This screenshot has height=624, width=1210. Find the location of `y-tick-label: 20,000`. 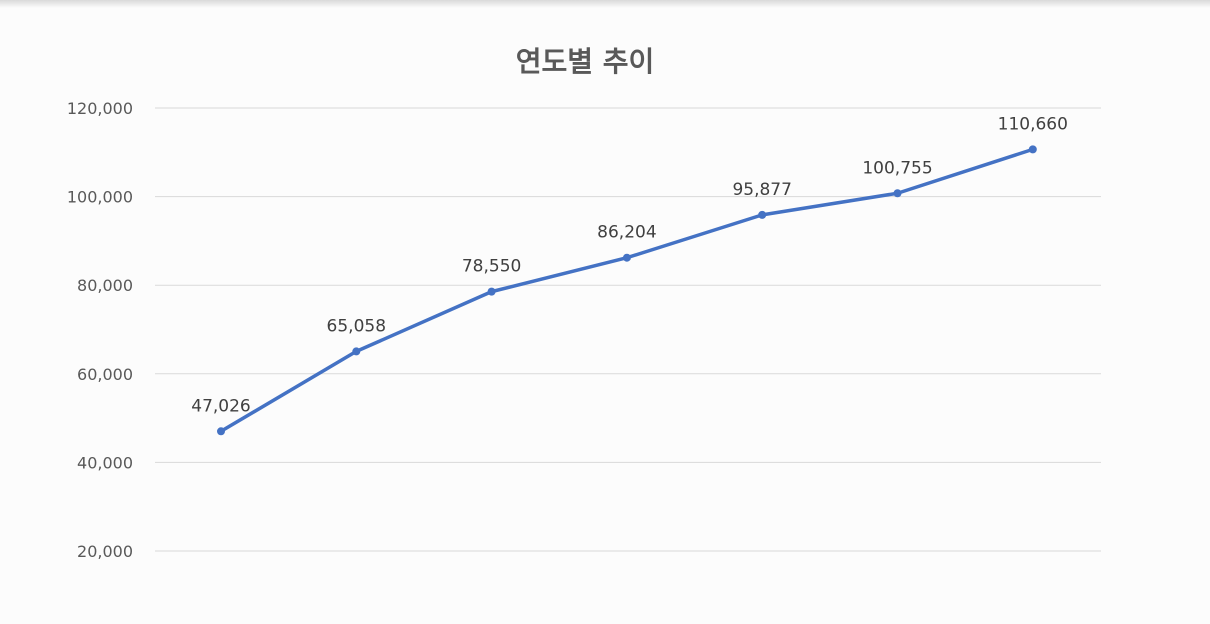

y-tick-label: 20,000 is located at coordinates (105, 551).